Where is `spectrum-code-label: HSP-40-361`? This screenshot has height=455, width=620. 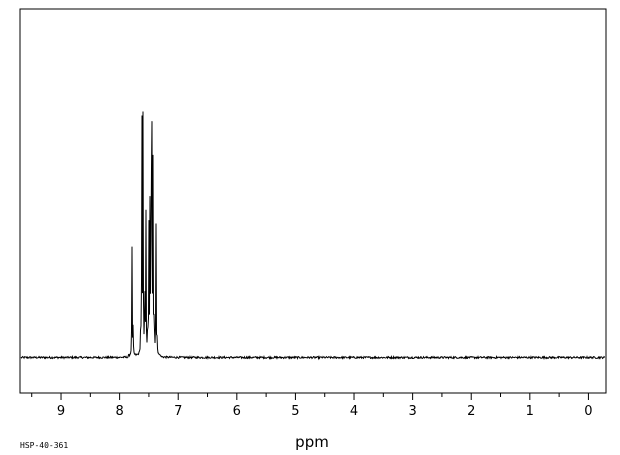
spectrum-code-label: HSP-40-361 is located at coordinates (44, 445).